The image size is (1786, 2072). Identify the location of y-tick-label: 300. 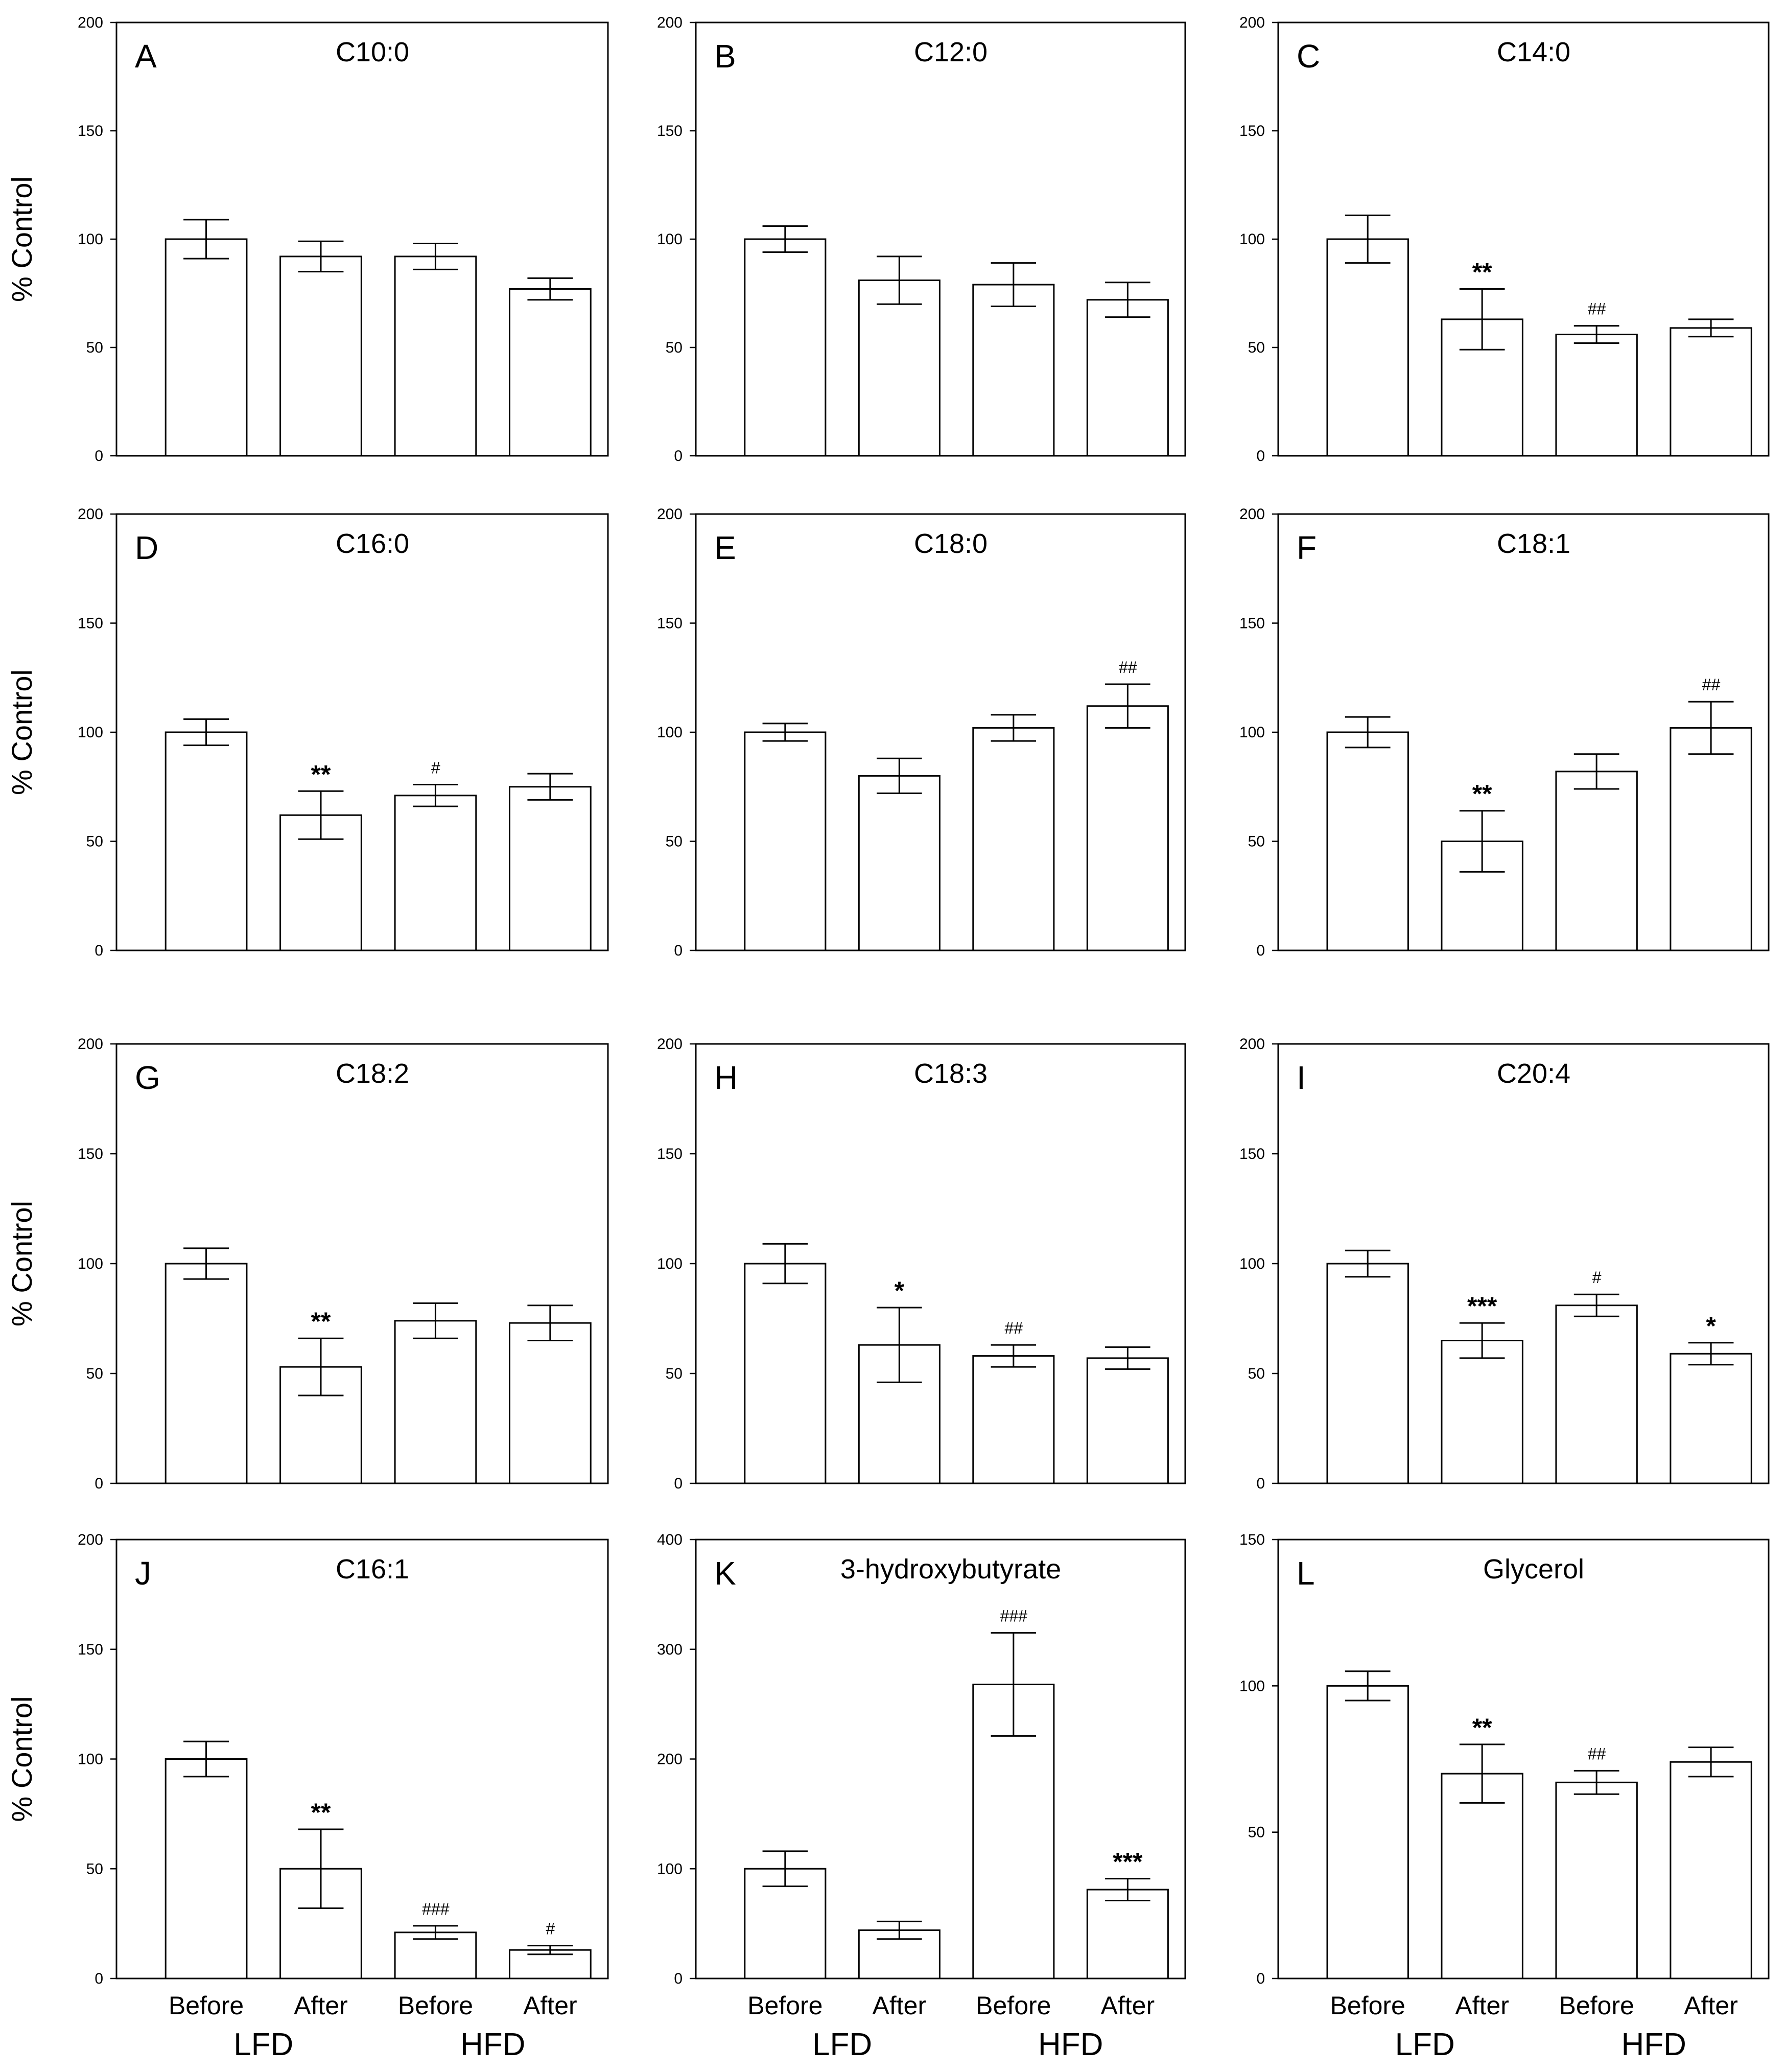
(670, 1649).